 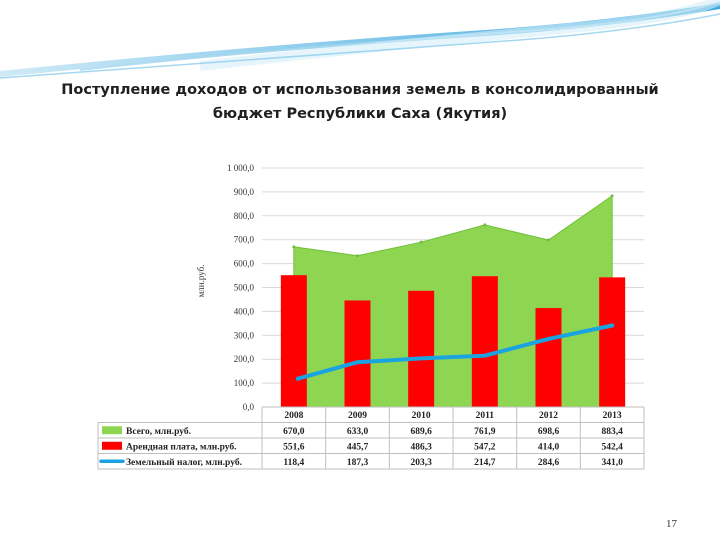 I want to click on x-tick-label: 2008, so click(x=293, y=416).